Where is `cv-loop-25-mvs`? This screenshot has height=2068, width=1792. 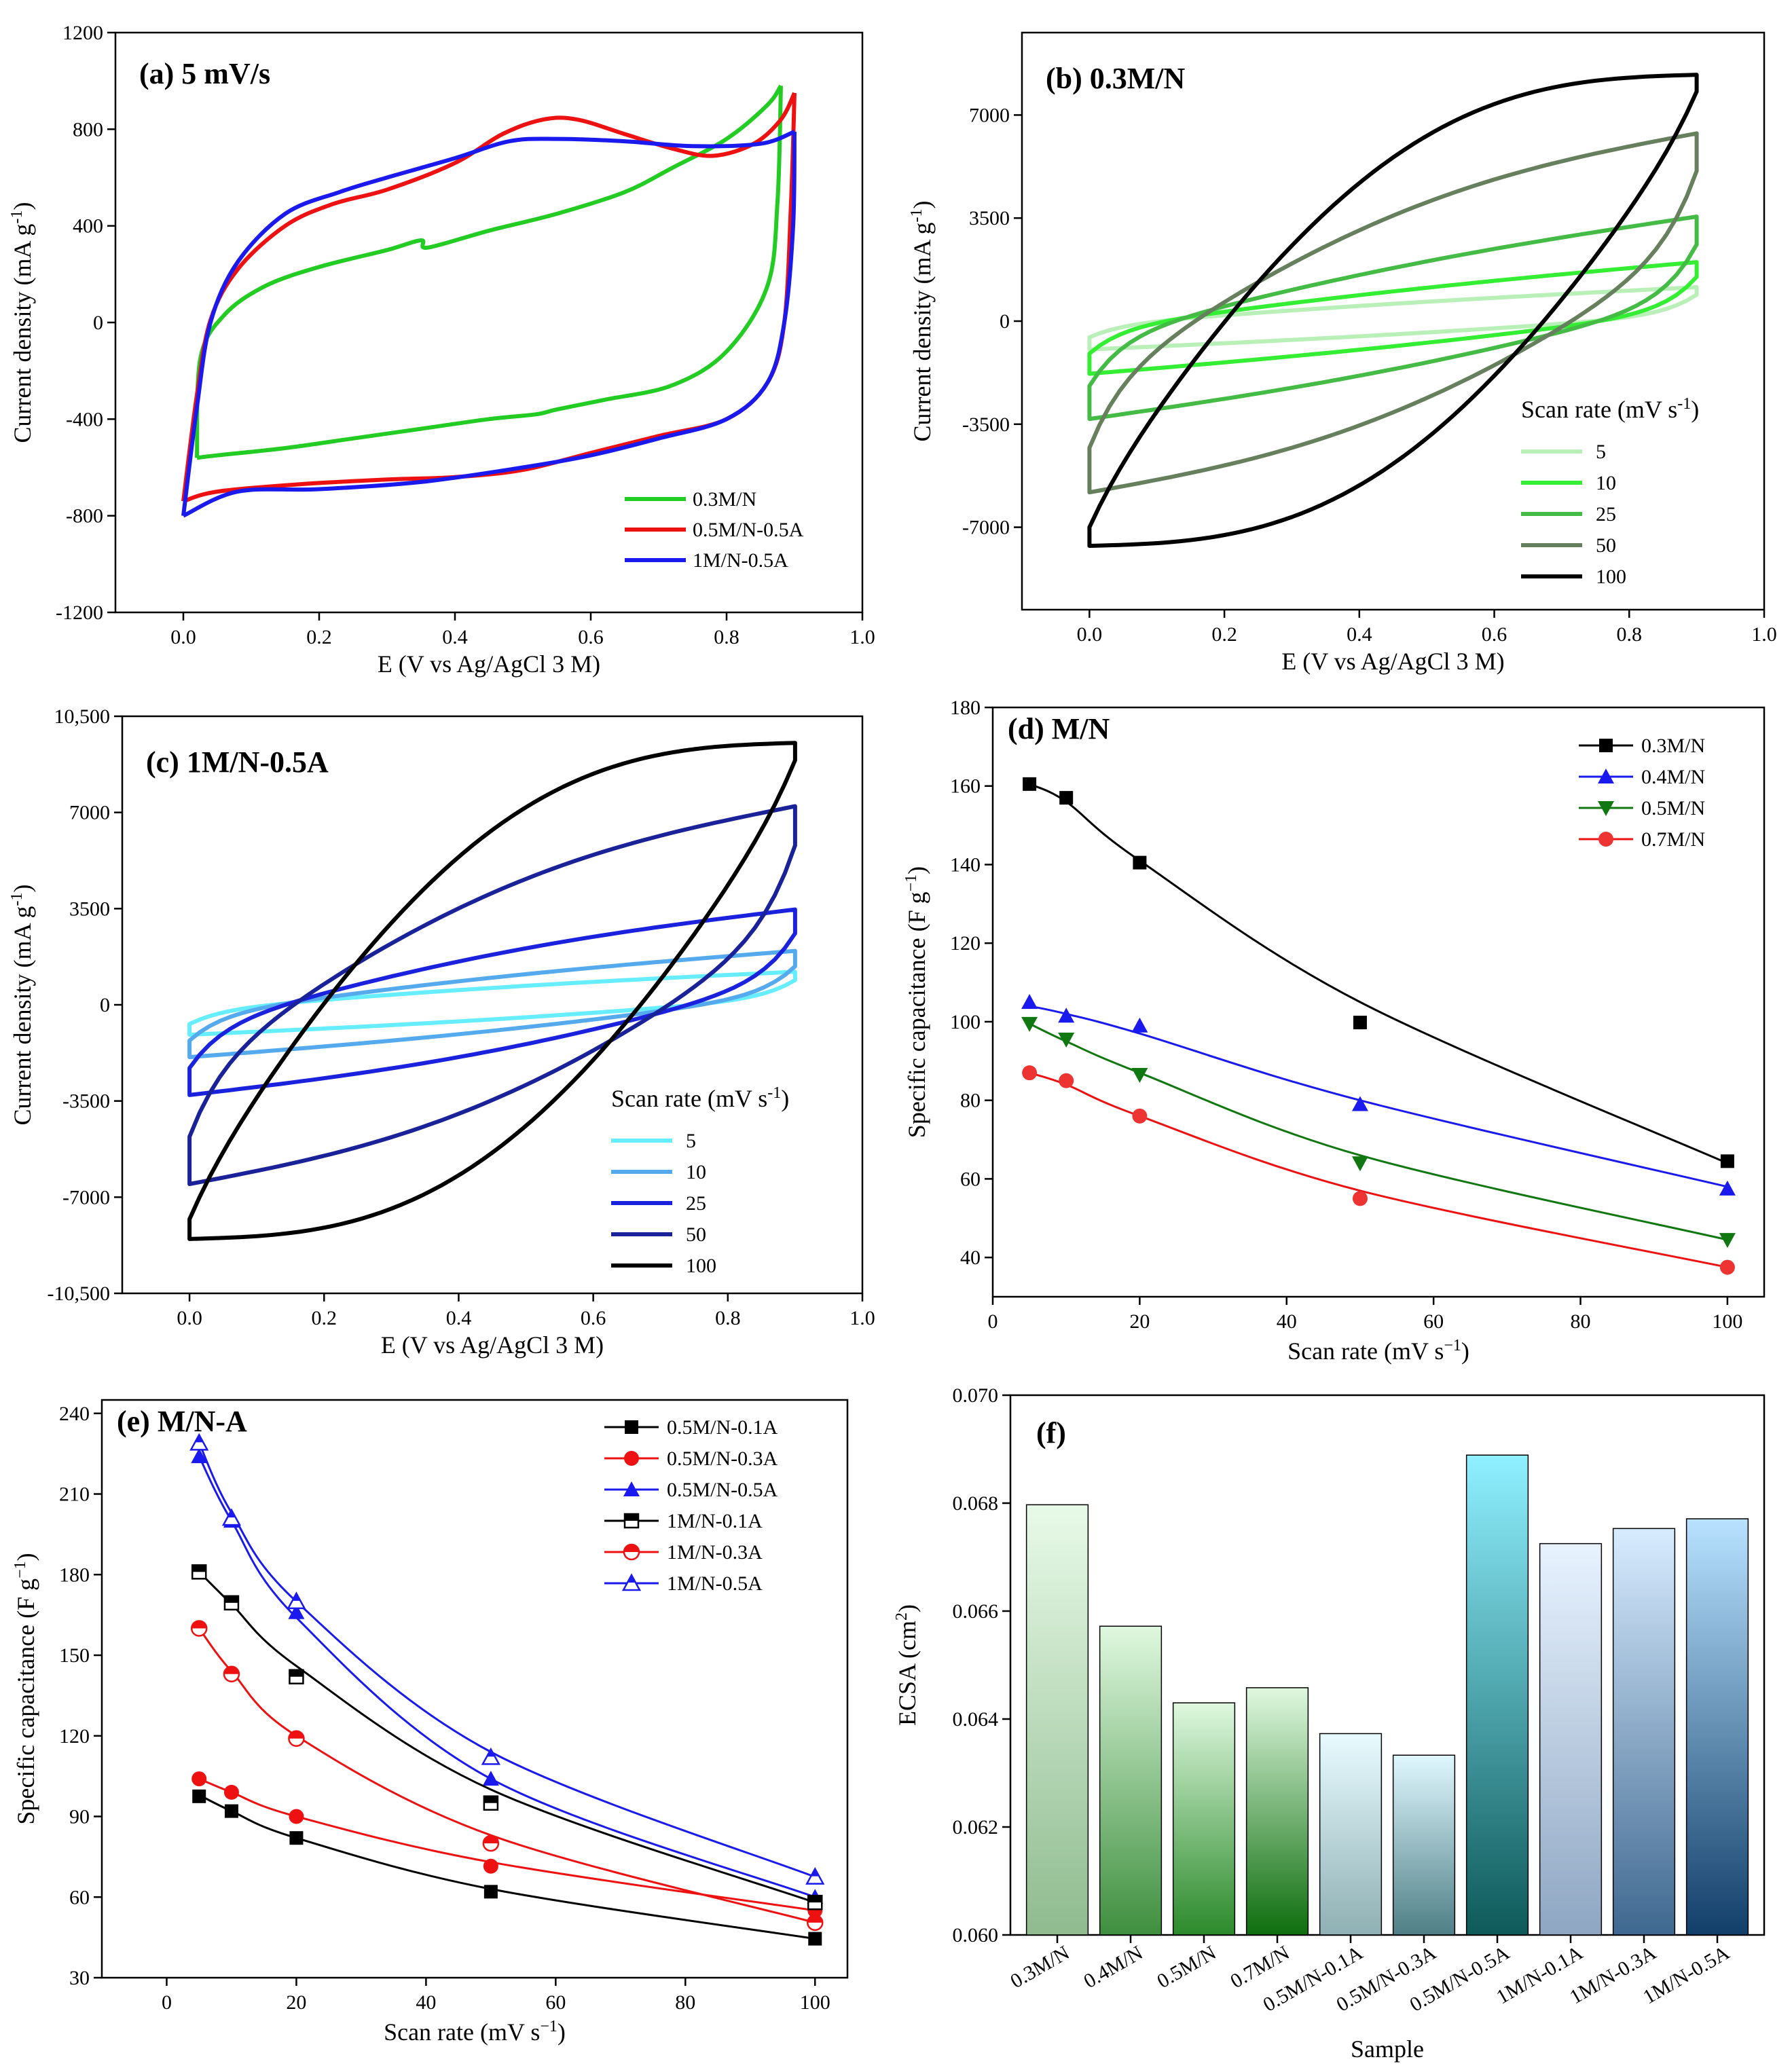
cv-loop-25-mvs is located at coordinates (1393, 318).